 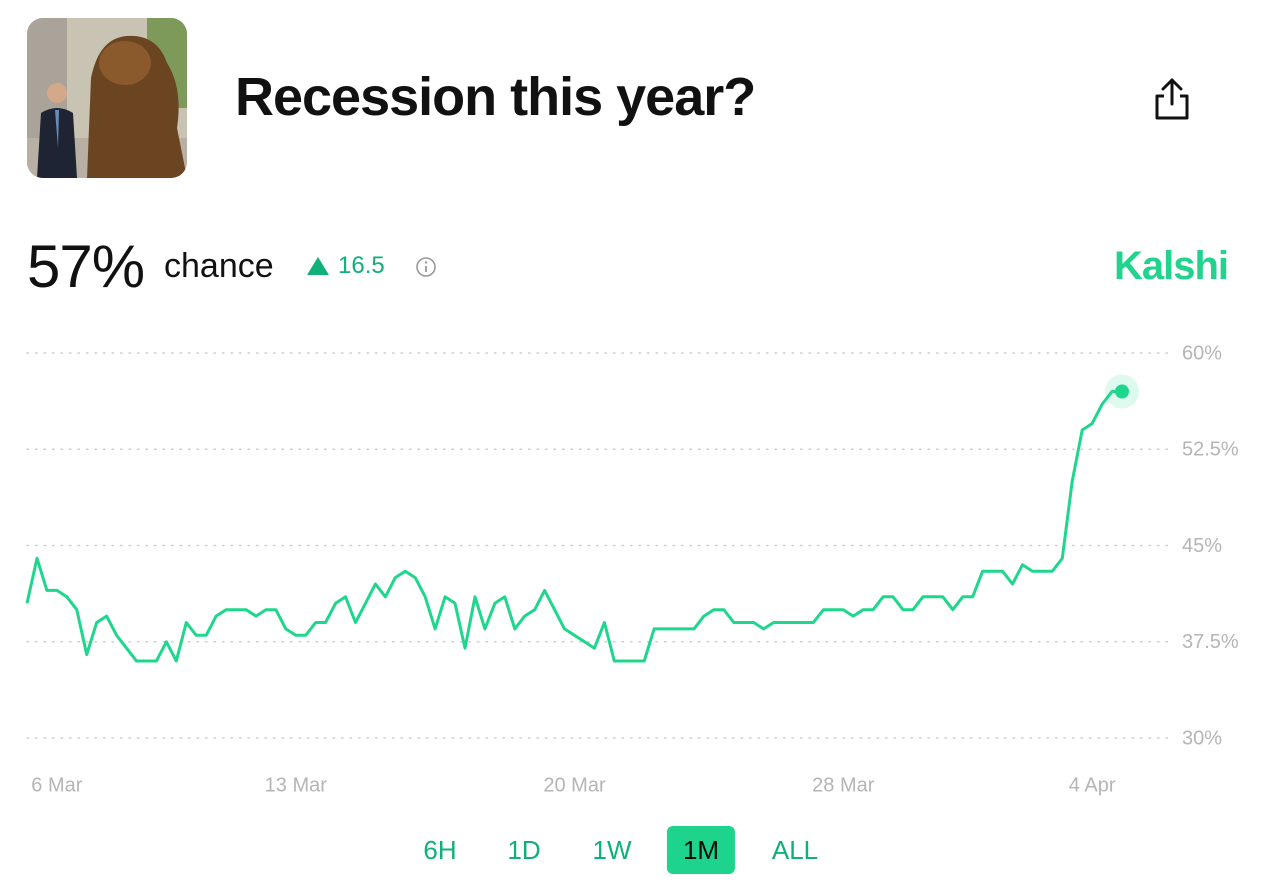 What do you see at coordinates (1202, 738) in the screenshot?
I see `y-tick-label: 30%` at bounding box center [1202, 738].